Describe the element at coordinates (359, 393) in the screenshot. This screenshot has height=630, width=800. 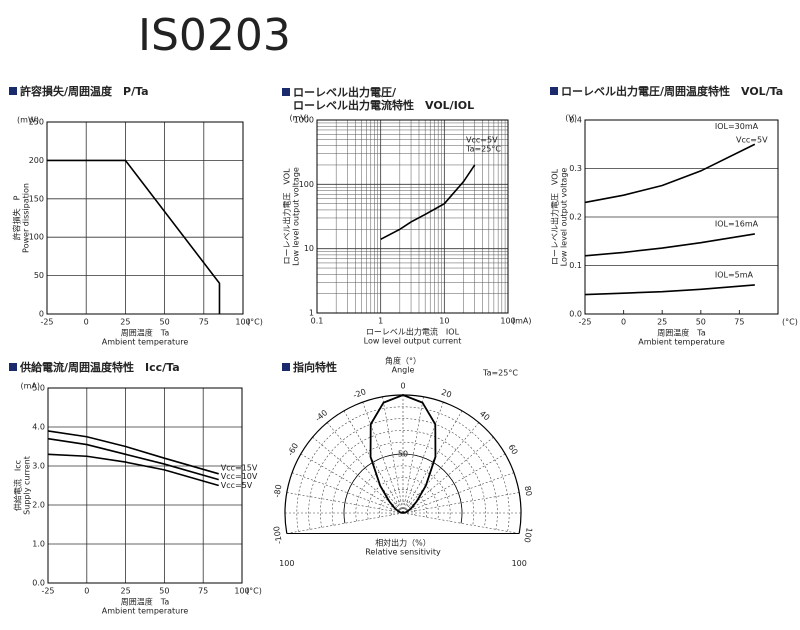
I see `angle-tick-label: -20` at that location.